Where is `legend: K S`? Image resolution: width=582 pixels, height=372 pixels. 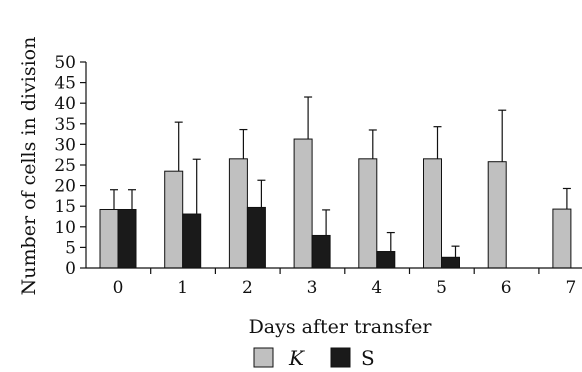 legend: K S is located at coordinates (314, 358).